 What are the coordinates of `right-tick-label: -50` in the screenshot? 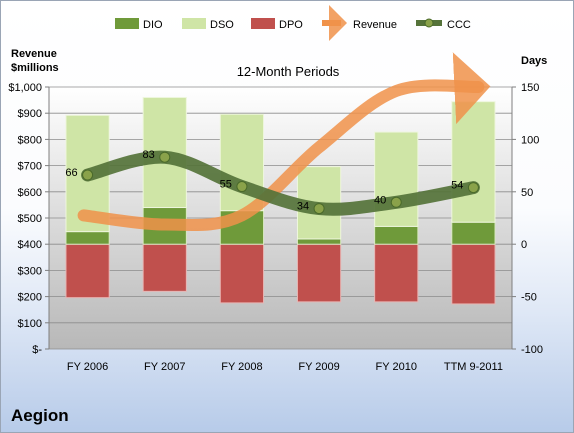 It's located at (529, 298).